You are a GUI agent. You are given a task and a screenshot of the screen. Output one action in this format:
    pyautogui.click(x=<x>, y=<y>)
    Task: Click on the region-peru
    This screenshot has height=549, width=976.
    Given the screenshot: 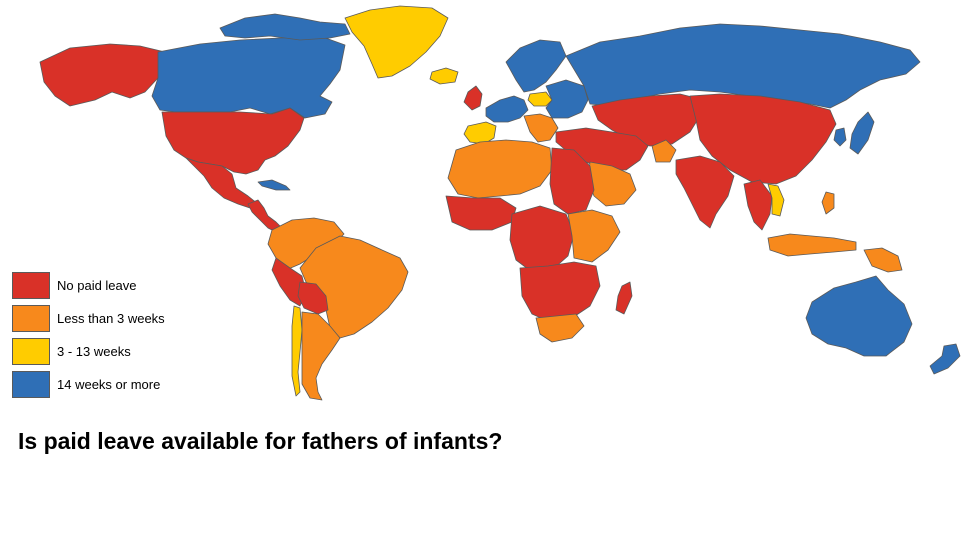 What is the action you would take?
    pyautogui.click(x=289, y=282)
    